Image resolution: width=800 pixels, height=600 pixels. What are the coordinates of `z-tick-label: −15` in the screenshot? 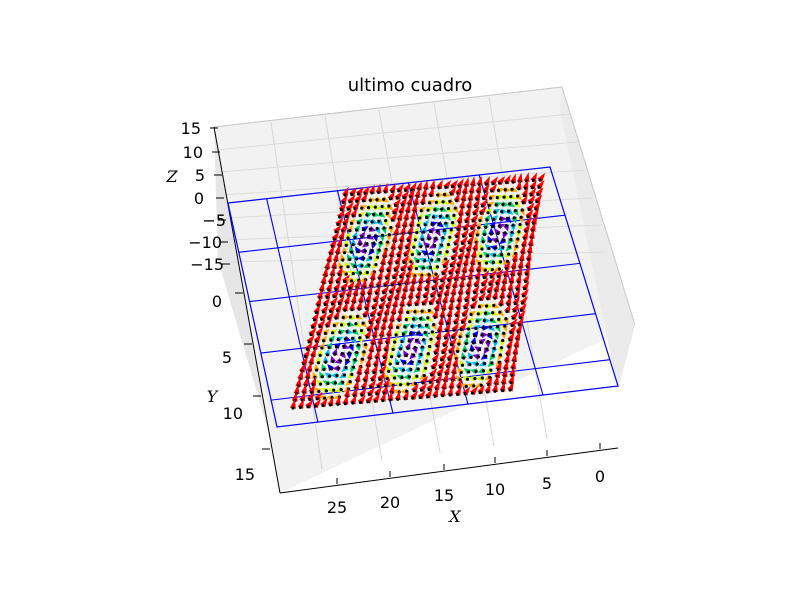 It's located at (207, 264).